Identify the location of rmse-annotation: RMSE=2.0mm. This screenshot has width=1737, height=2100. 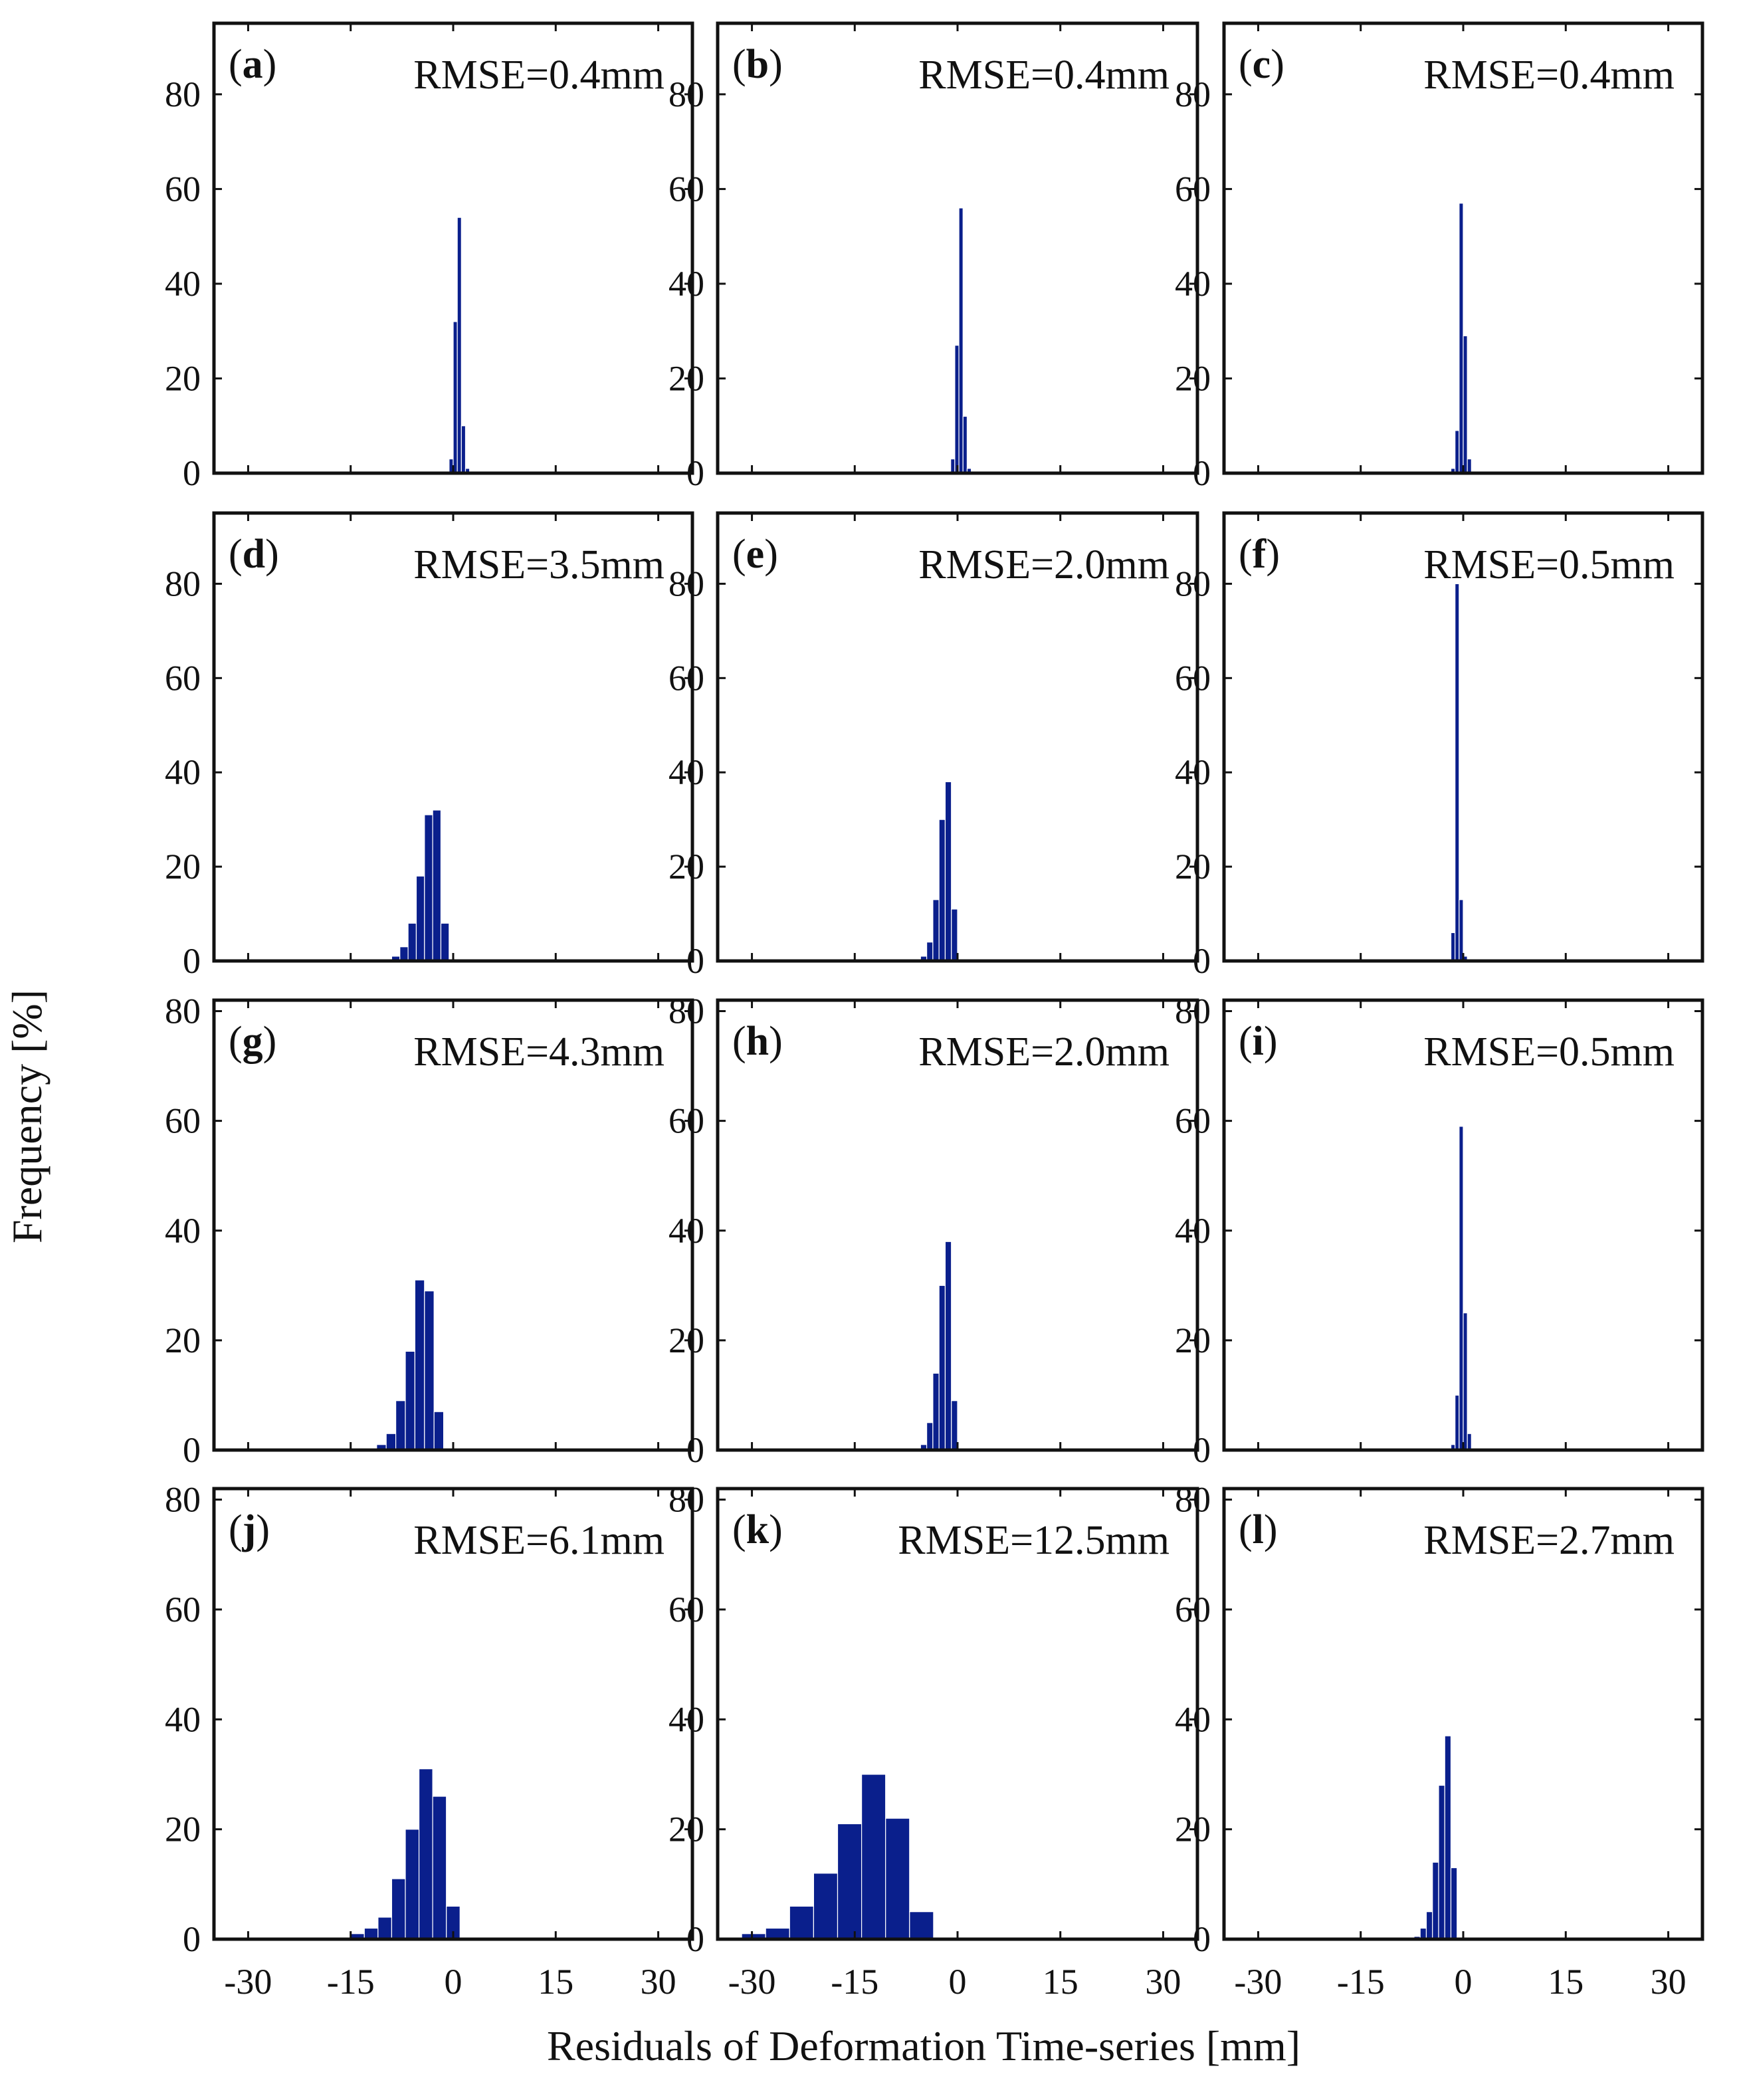
(1044, 1052).